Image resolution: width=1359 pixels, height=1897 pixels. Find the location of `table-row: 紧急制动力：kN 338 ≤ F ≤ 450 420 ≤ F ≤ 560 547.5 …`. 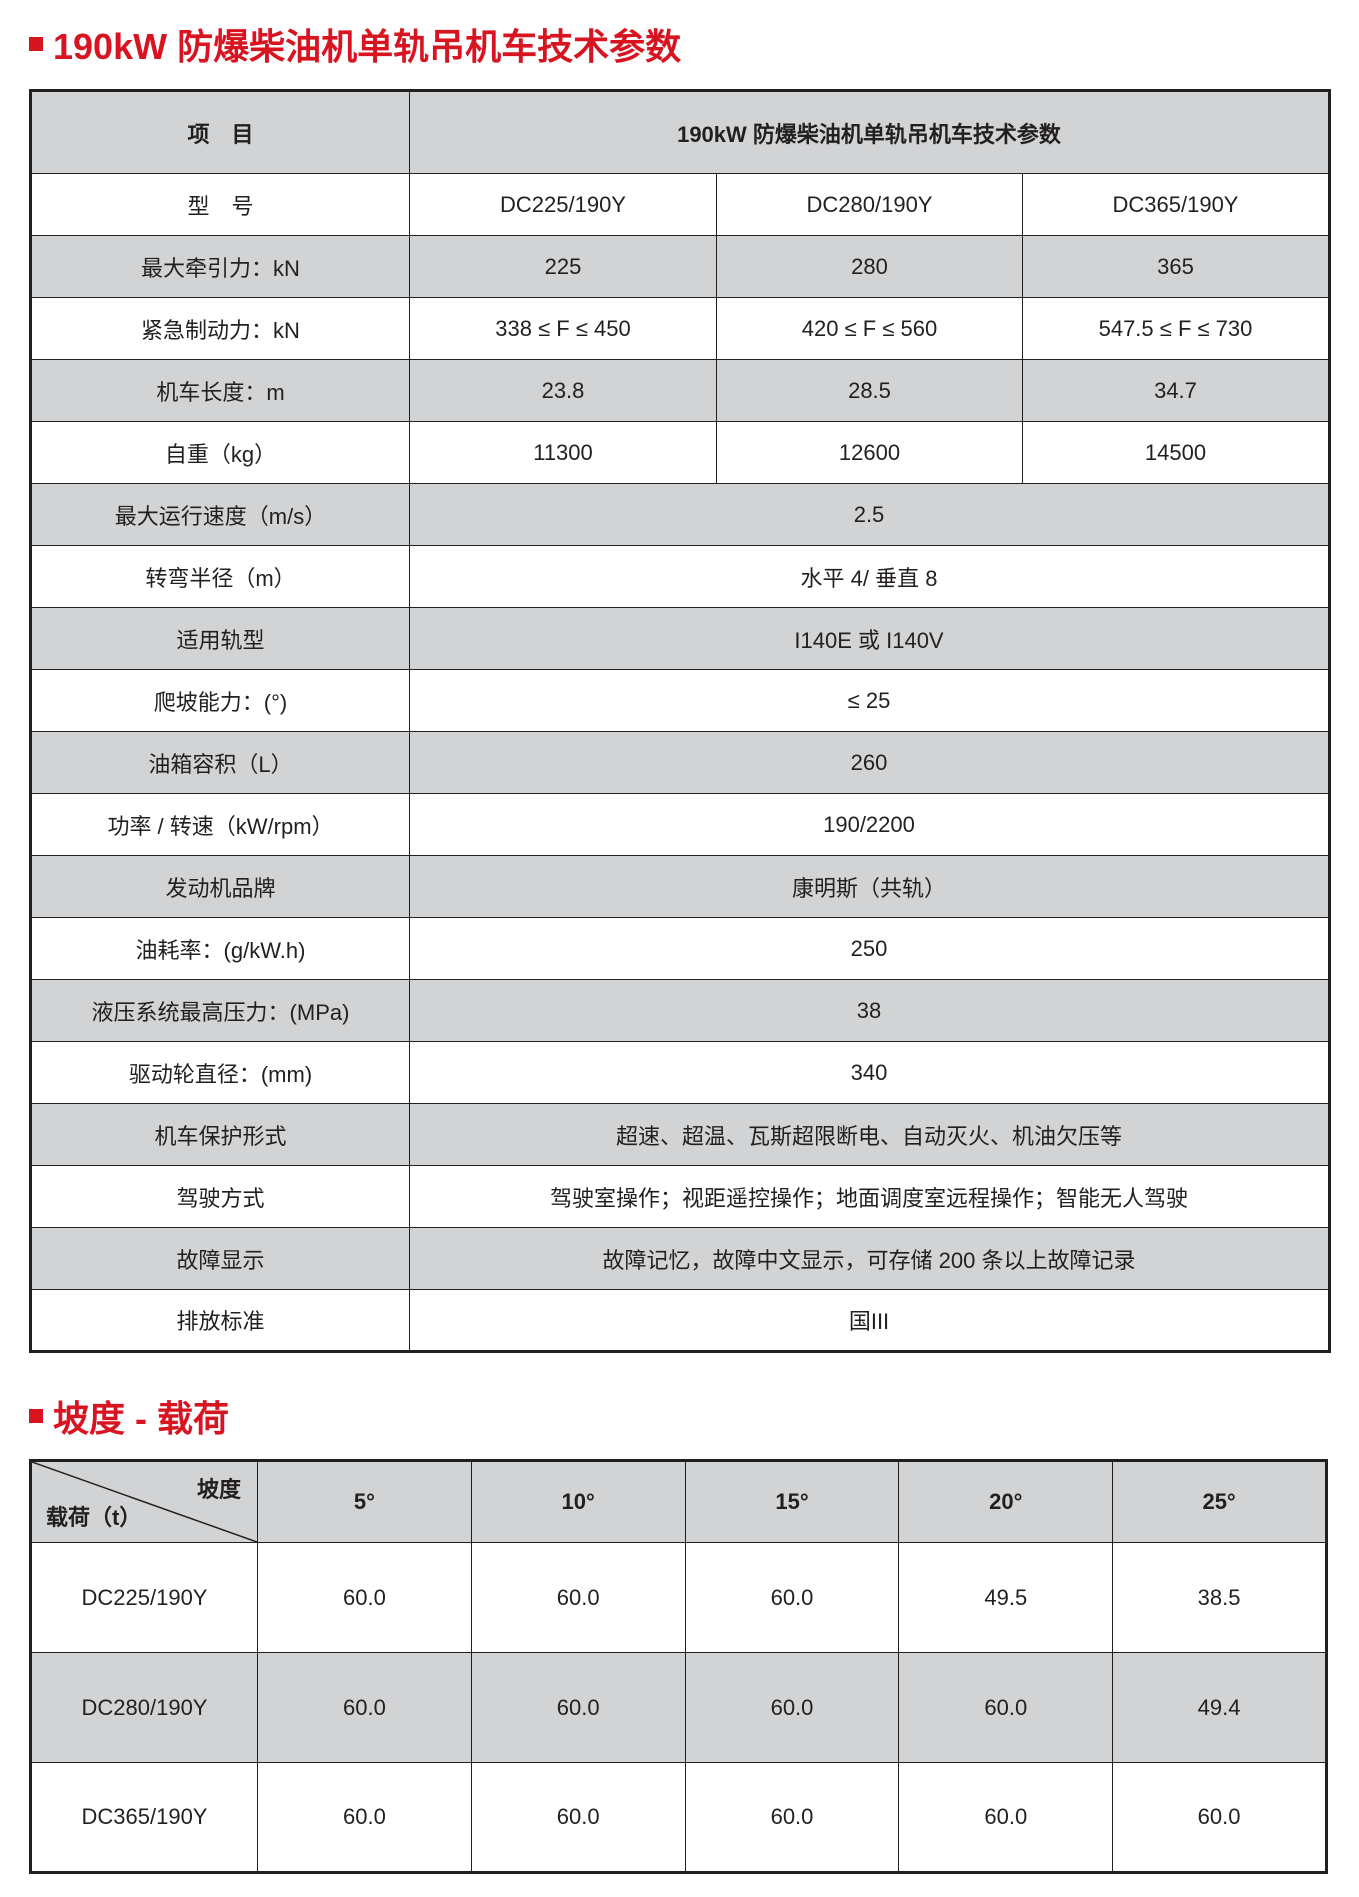

table-row: 紧急制动力：kN 338 ≤ F ≤ 450 420 ≤ F ≤ 560 547.5 … is located at coordinates (680, 328).